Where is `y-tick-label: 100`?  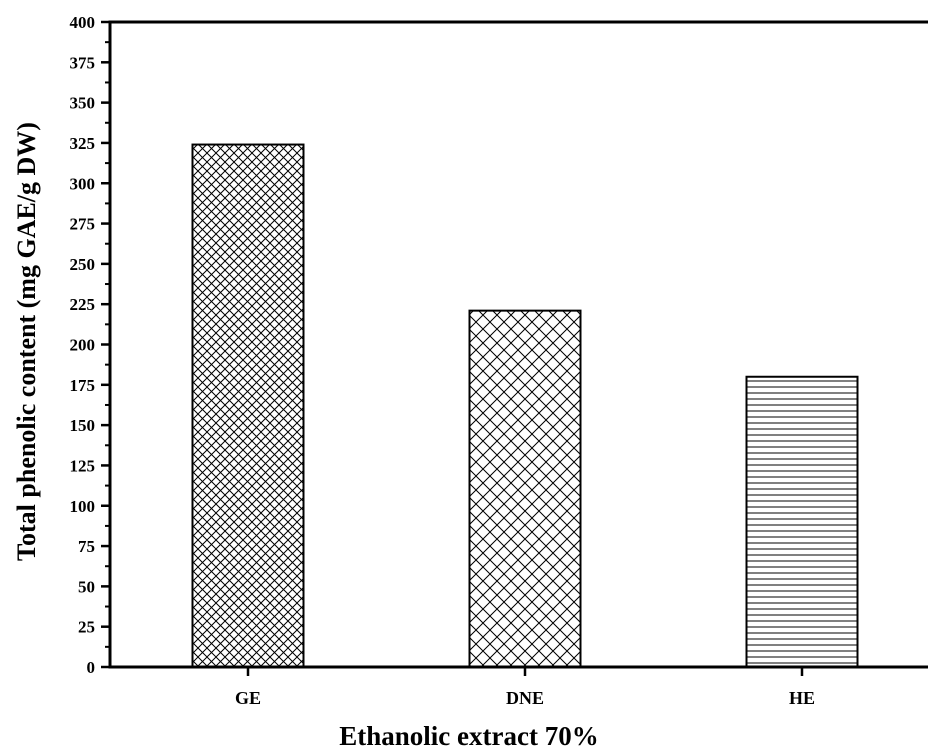
y-tick-label: 100 is located at coordinates (83, 506).